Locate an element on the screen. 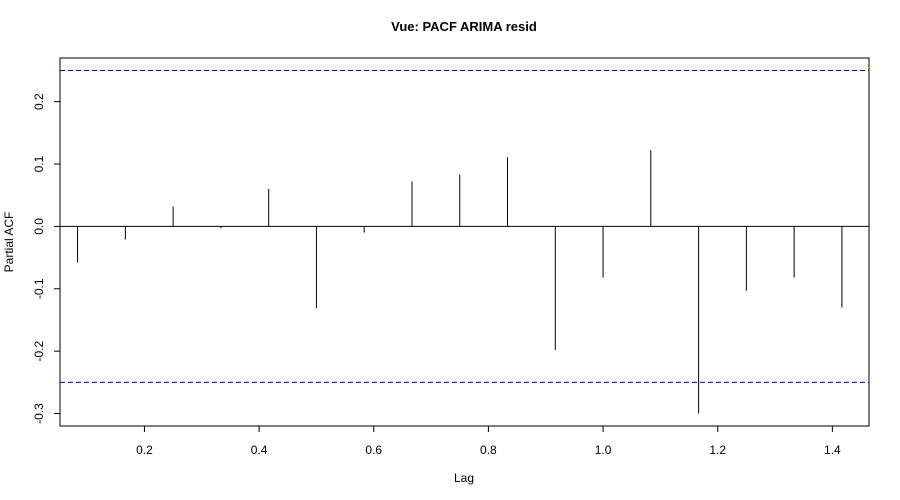 This screenshot has height=500, width=900. y-tick-label: -0.3 is located at coordinates (39, 413).